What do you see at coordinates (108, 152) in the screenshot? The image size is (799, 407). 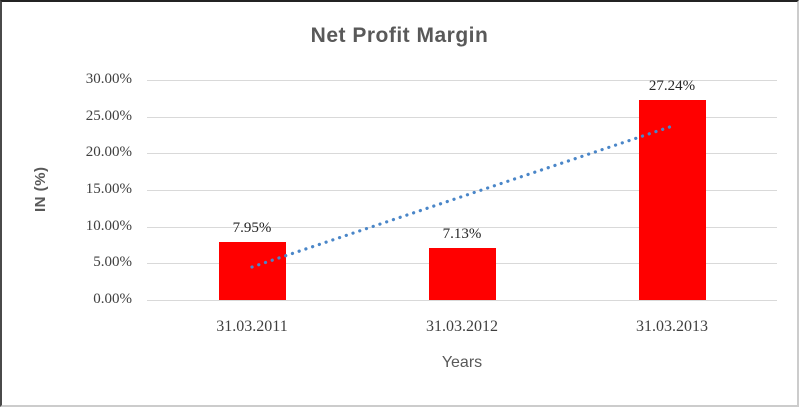 I see `y-tick-label: 20.00%` at bounding box center [108, 152].